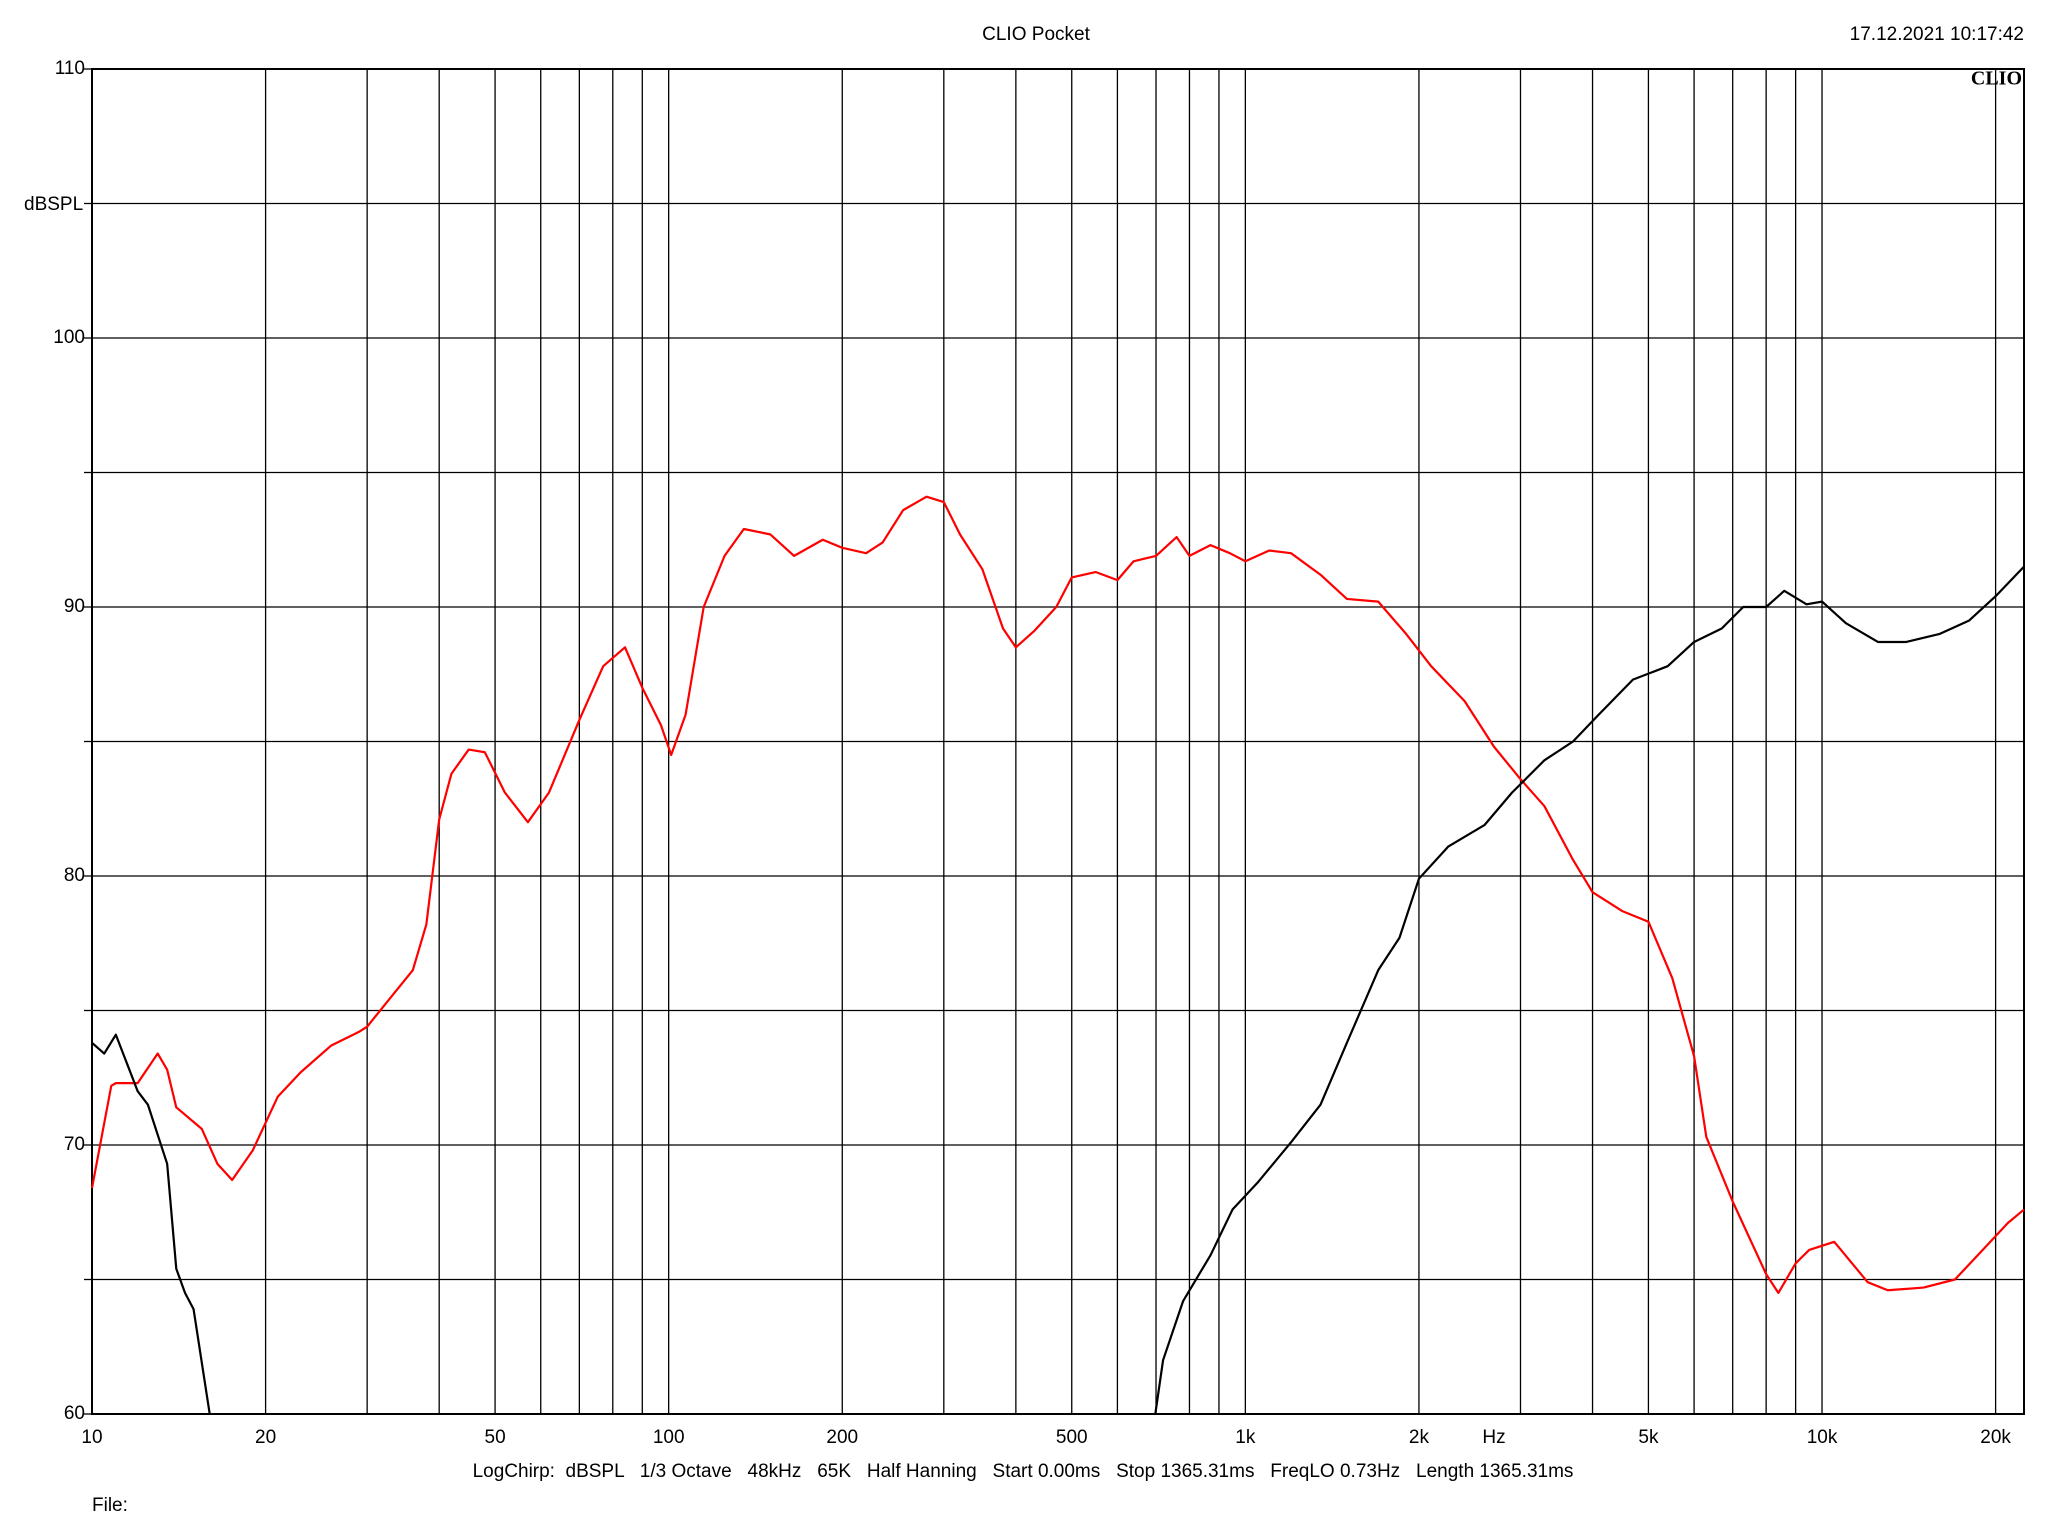  What do you see at coordinates (1419, 1437) in the screenshot?
I see `x-tick-label: 2k` at bounding box center [1419, 1437].